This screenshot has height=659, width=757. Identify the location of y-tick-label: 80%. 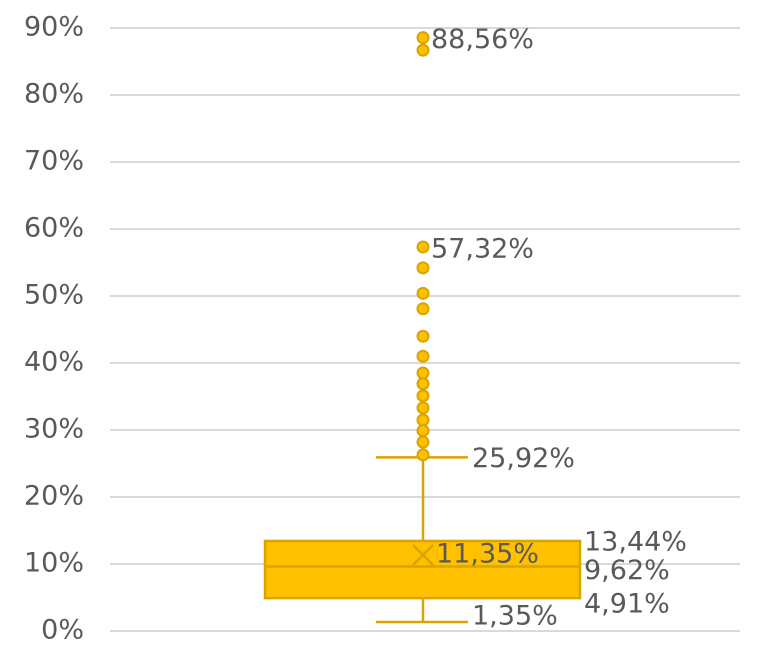
(54, 94).